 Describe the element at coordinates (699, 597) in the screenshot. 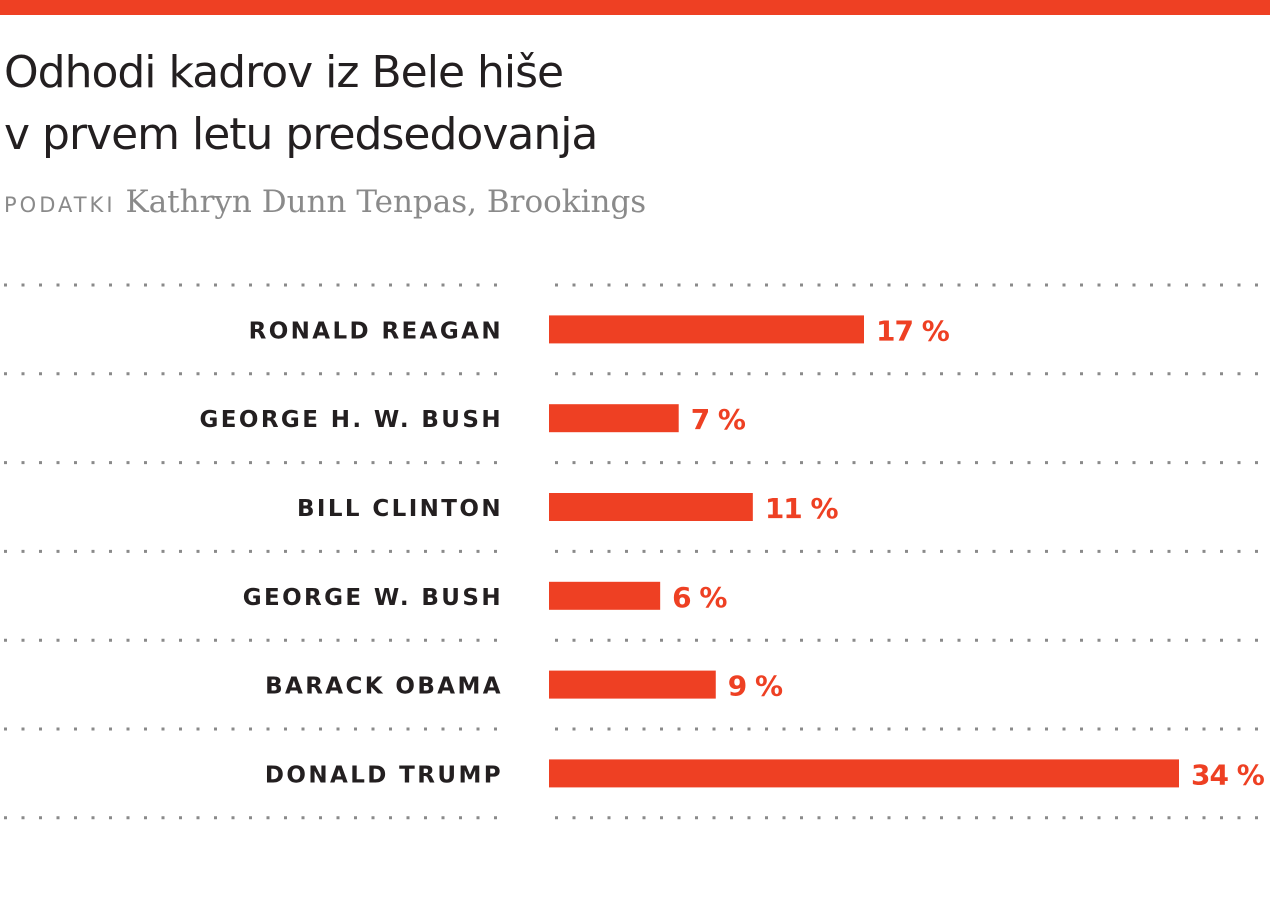

I see `value-label: 6 %` at that location.